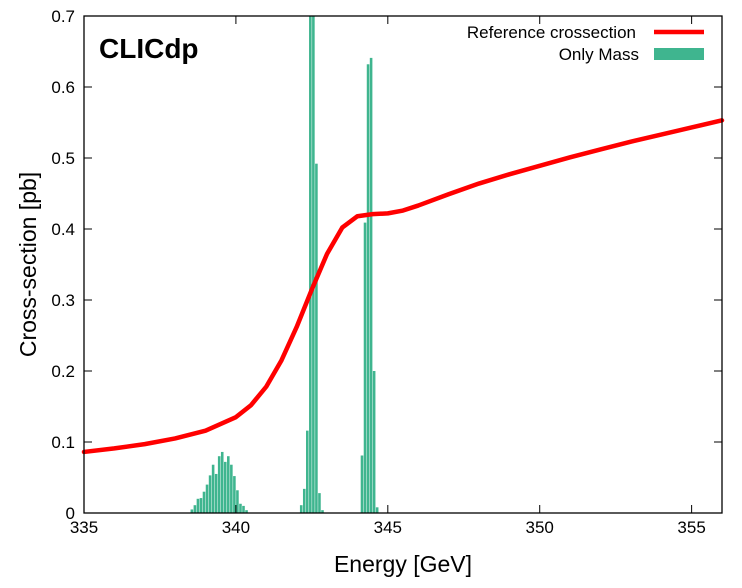  What do you see at coordinates (63, 87) in the screenshot?
I see `y-tick-label-6: 0.6` at bounding box center [63, 87].